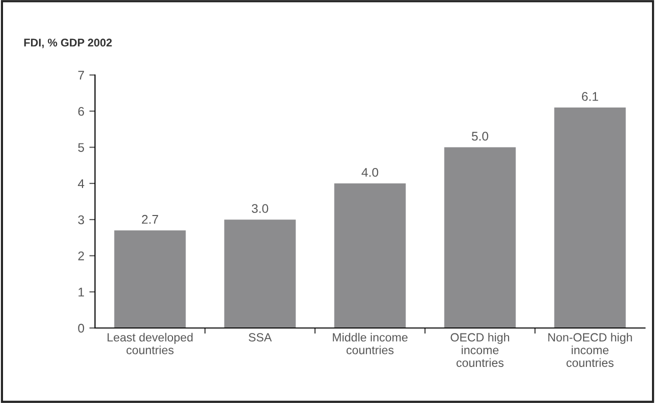 The width and height of the screenshot is (655, 403). What do you see at coordinates (150, 343) in the screenshot?
I see `x-tick-label: Least developed countries` at bounding box center [150, 343].